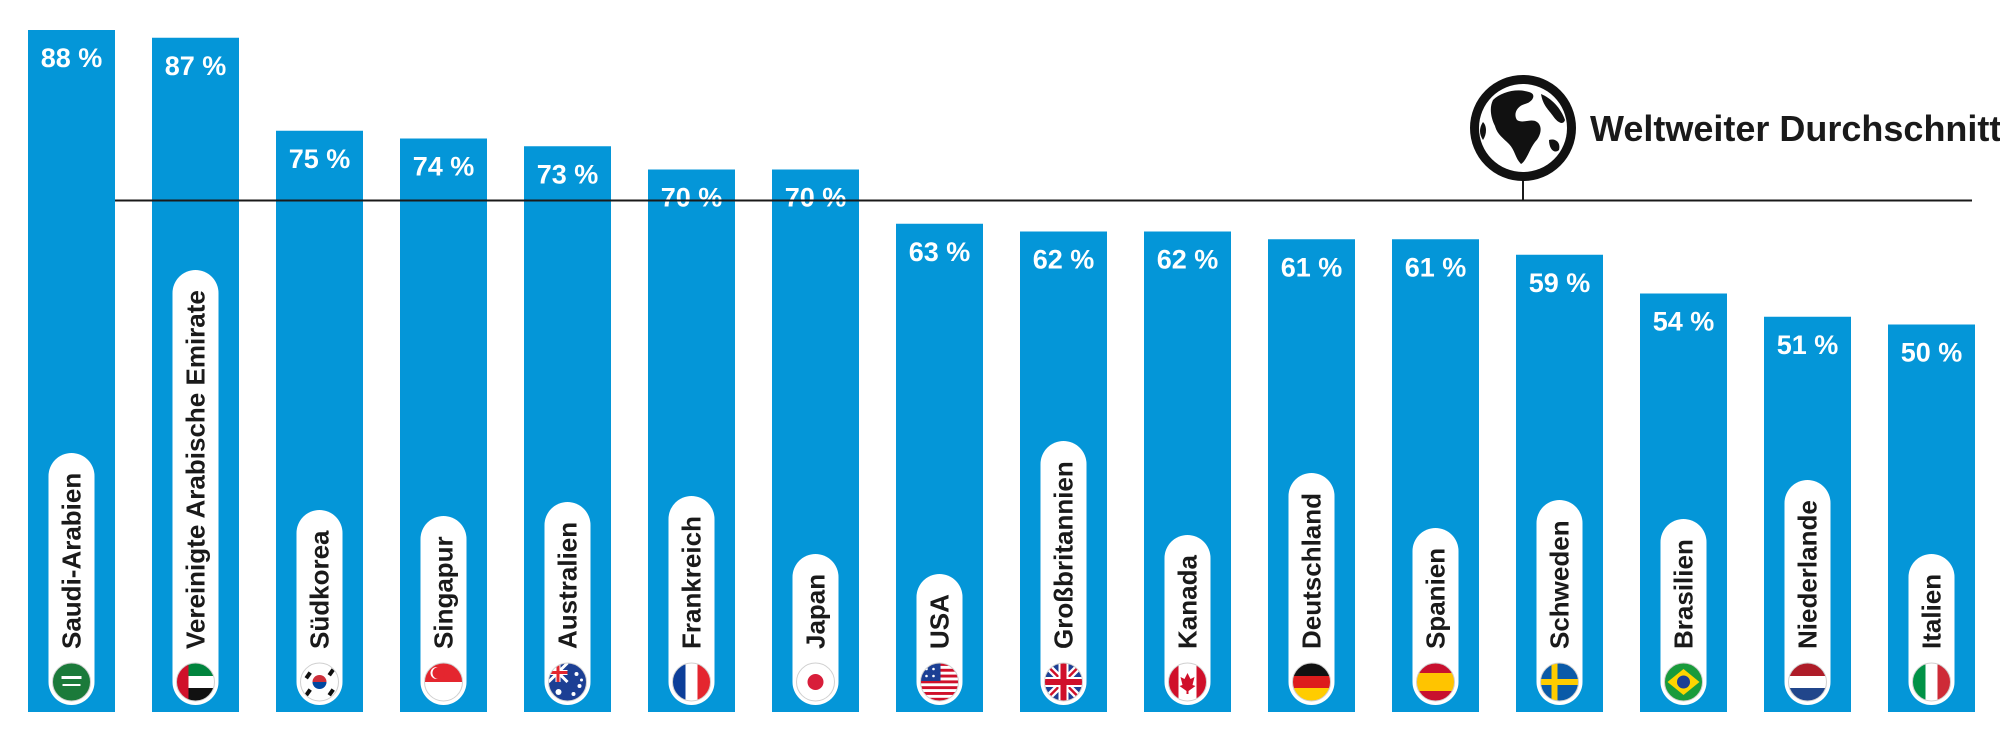 The image size is (2000, 739). What do you see at coordinates (1312, 571) in the screenshot?
I see `category-label: Deutschland` at bounding box center [1312, 571].